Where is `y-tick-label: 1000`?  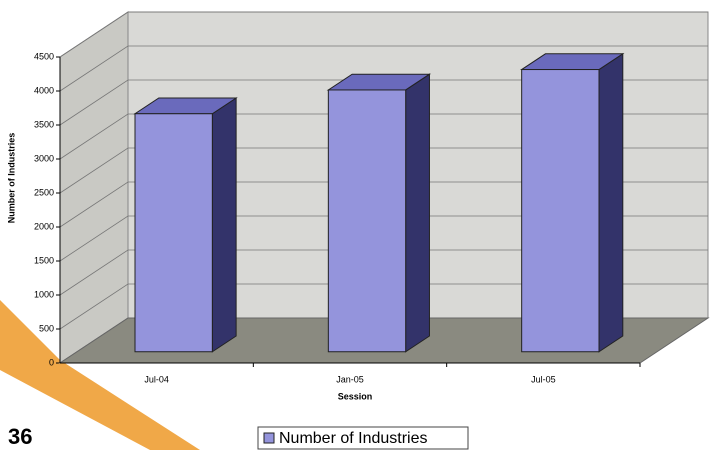
y-tick-label: 1000 is located at coordinates (44, 294).